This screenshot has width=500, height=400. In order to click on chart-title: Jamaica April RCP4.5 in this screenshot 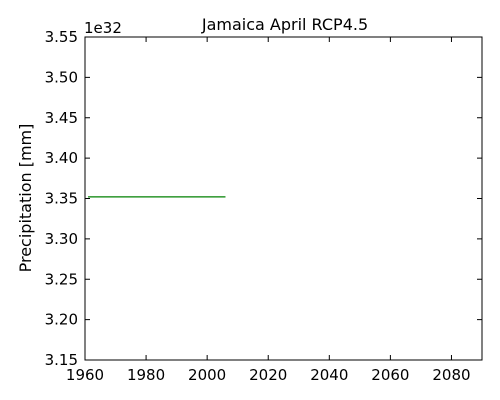, I will do `click(284, 24)`.